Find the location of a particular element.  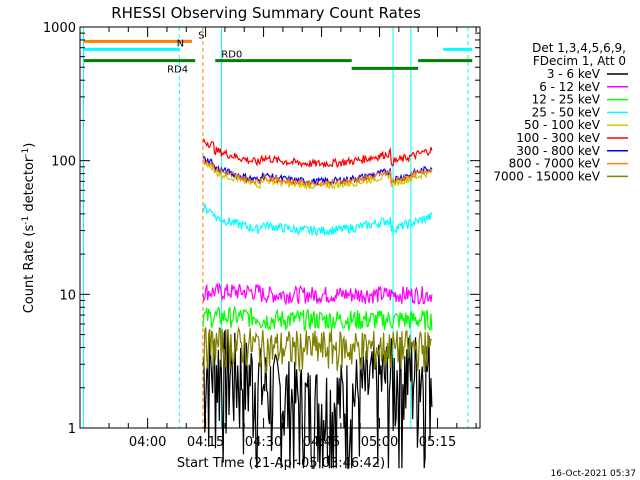

legend-label-8: 7000 - 15000 keV is located at coordinates (546, 176).